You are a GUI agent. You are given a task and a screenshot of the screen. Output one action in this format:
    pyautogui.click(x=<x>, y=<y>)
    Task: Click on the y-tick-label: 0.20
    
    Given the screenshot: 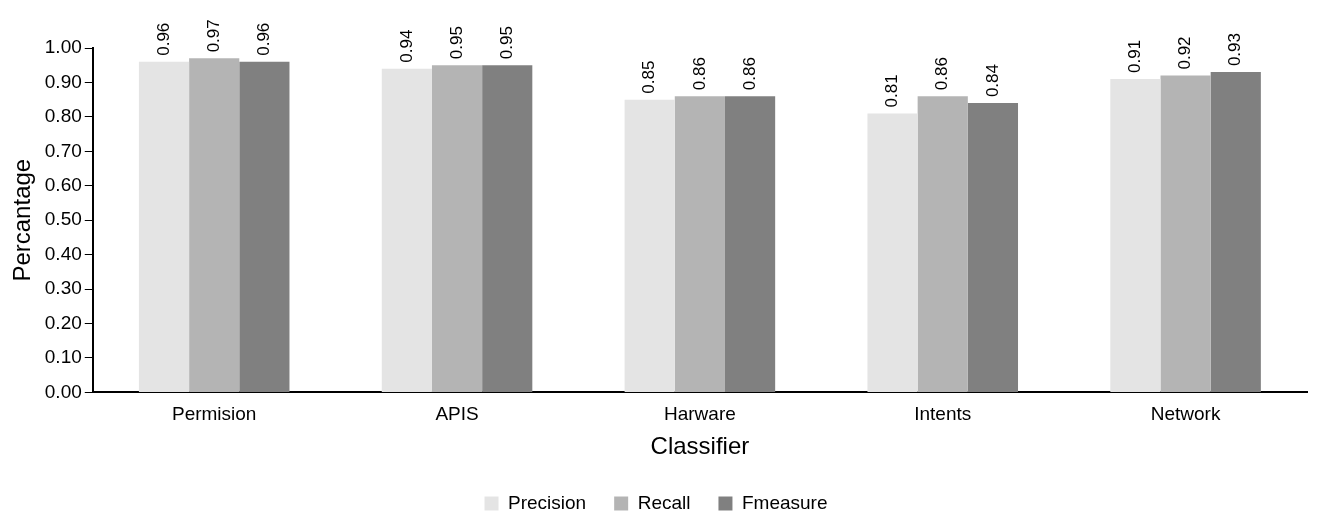 What is the action you would take?
    pyautogui.click(x=63, y=322)
    